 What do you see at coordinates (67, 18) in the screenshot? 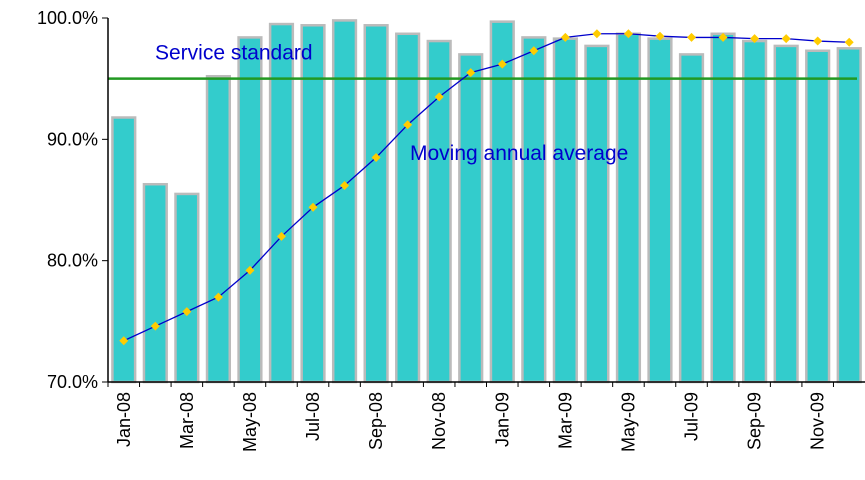
I see `y-tick-label: 100.0%` at bounding box center [67, 18].